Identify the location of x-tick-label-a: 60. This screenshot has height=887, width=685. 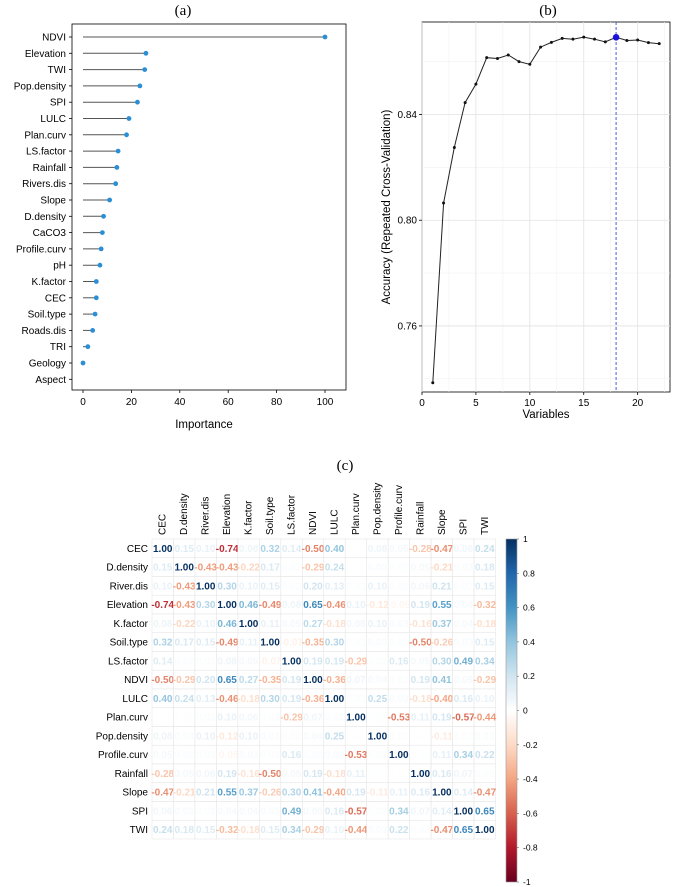
(229, 402).